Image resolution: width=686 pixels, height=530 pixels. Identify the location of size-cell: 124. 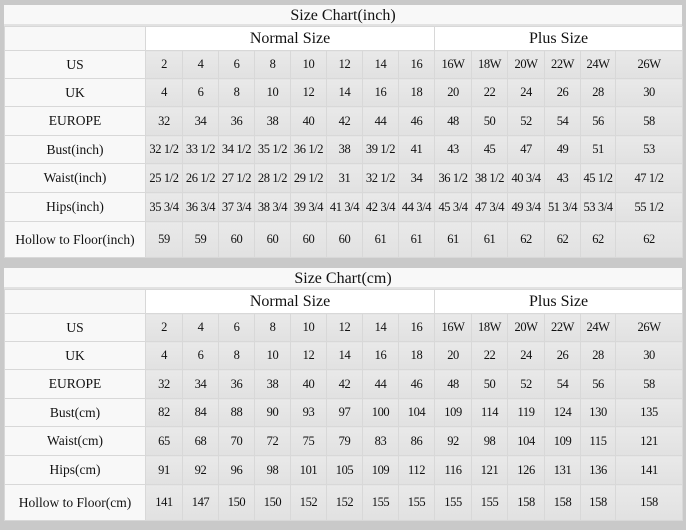
(563, 412).